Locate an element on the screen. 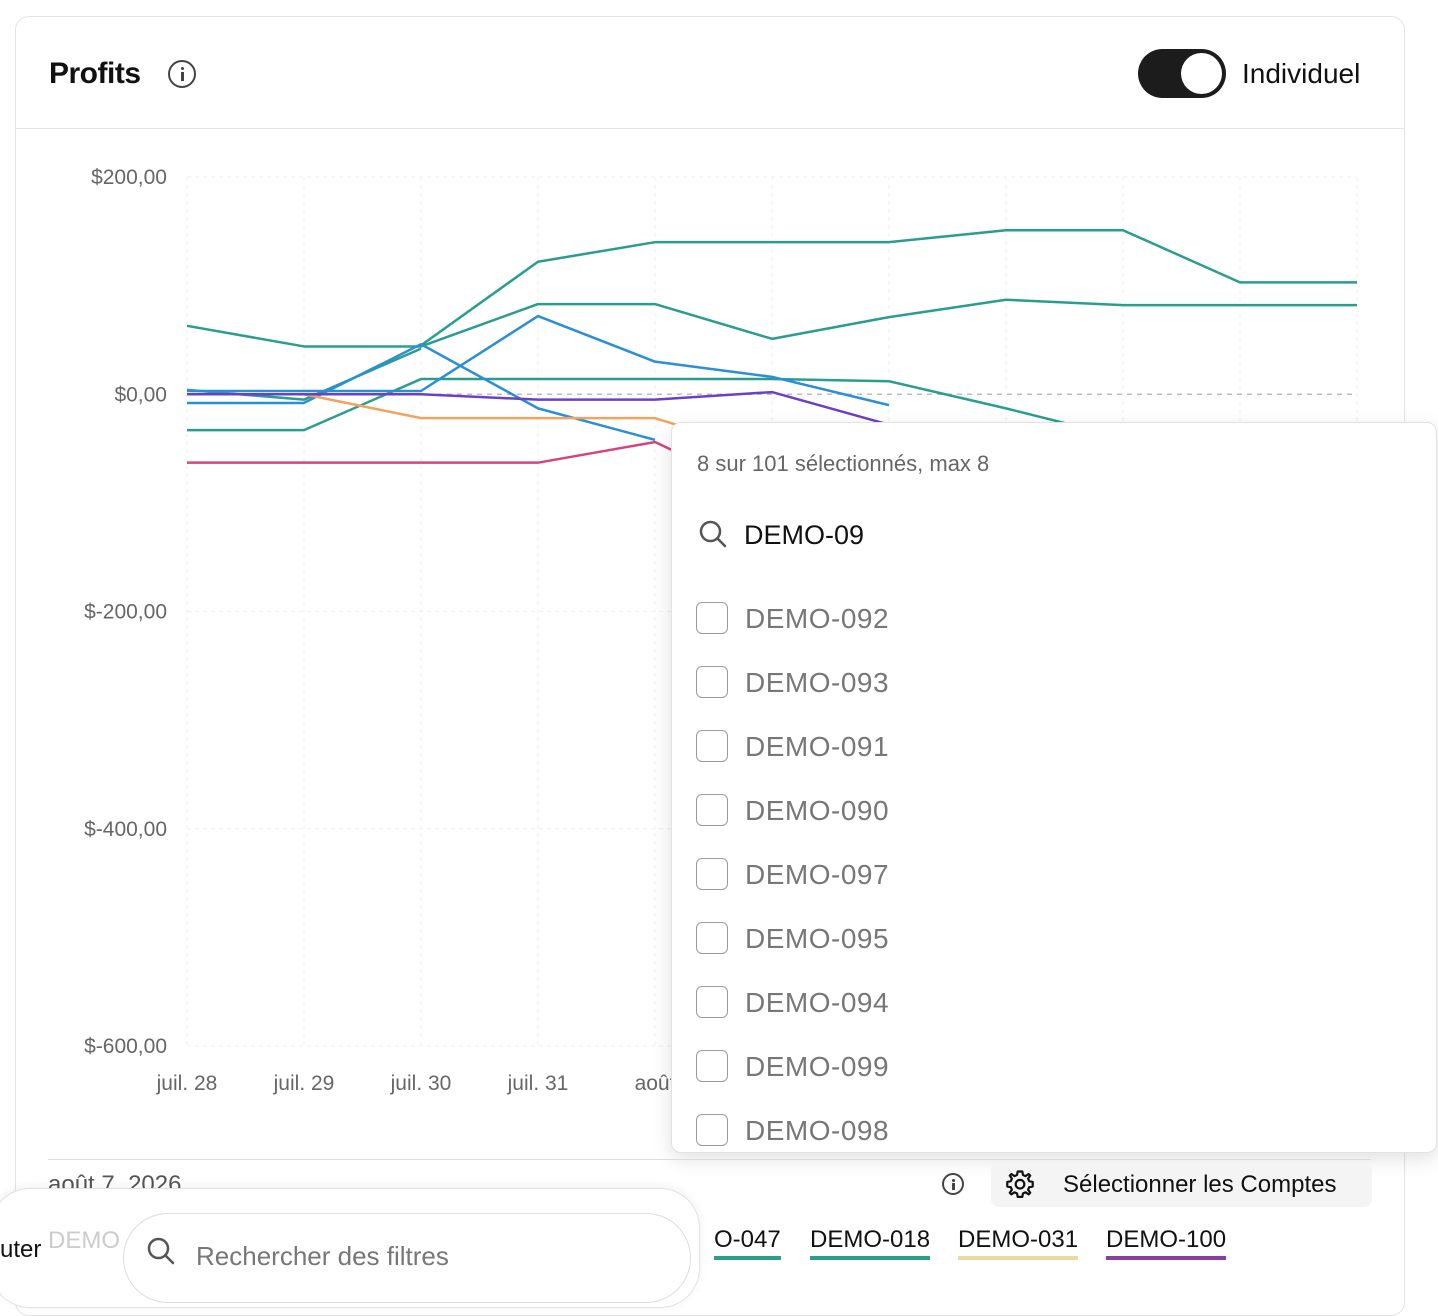 The image size is (1438, 1316). account-option: DEMO-099 is located at coordinates (1046, 1065).